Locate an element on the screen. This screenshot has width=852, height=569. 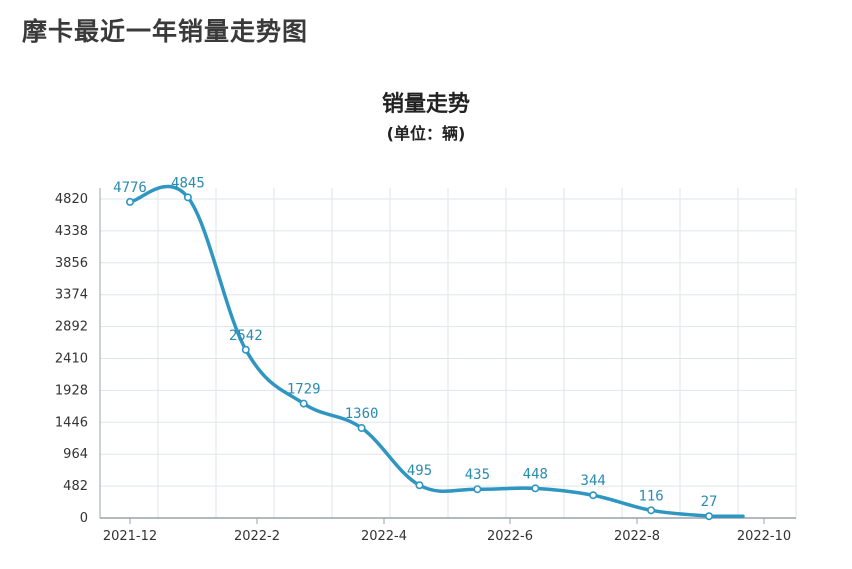
data-label: 435 is located at coordinates (477, 475).